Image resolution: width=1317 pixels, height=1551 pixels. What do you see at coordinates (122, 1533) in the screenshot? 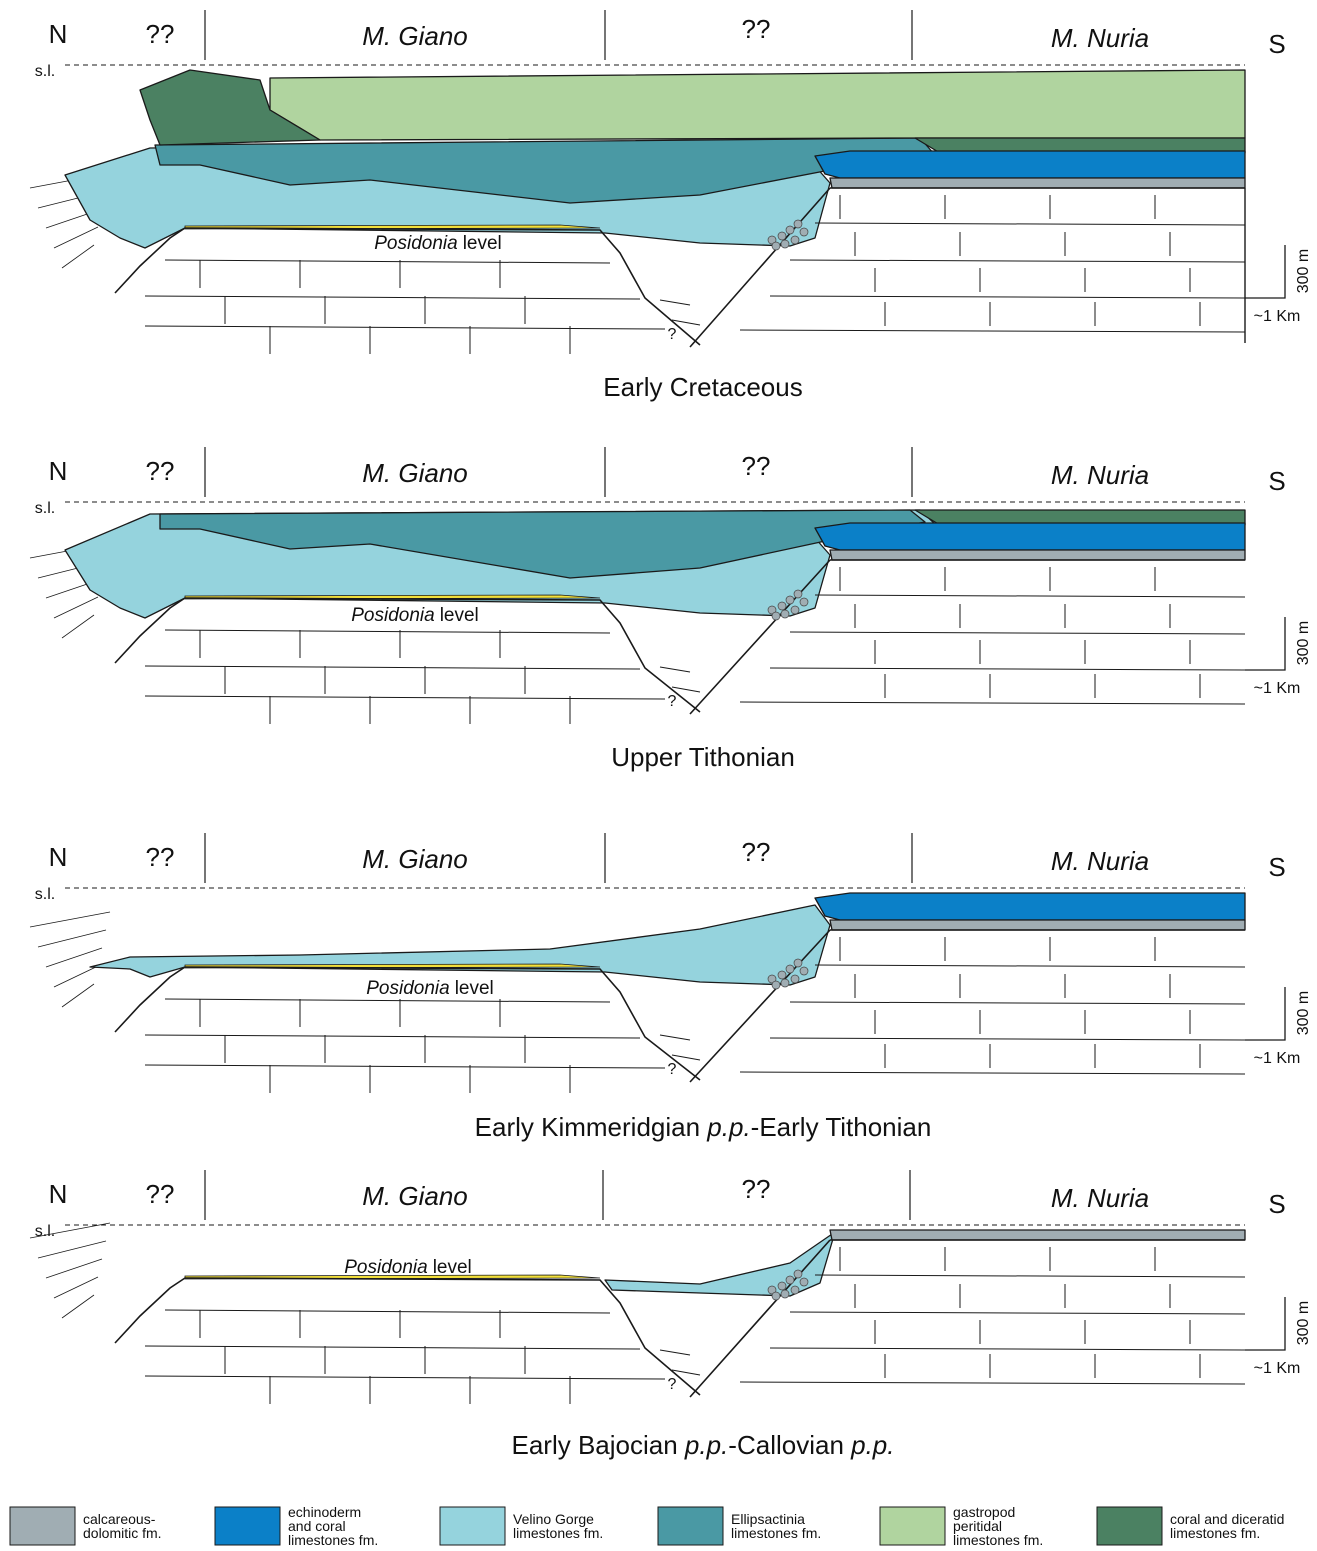
I see `legend-label: dolomitic fm.` at bounding box center [122, 1533].